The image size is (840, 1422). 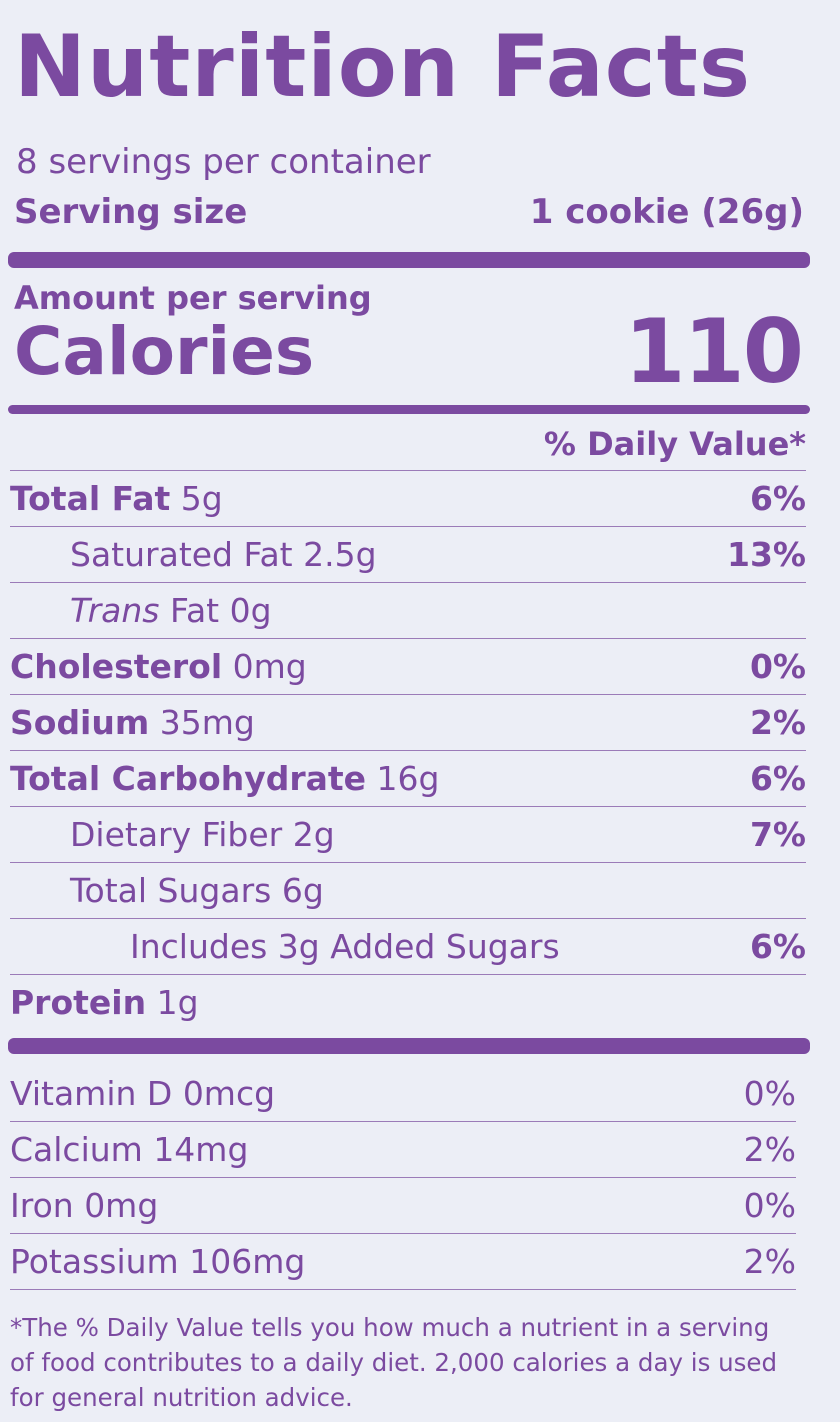 What do you see at coordinates (345, 946) in the screenshot?
I see `nutrient-name: Includes 3g Added Sugars` at bounding box center [345, 946].